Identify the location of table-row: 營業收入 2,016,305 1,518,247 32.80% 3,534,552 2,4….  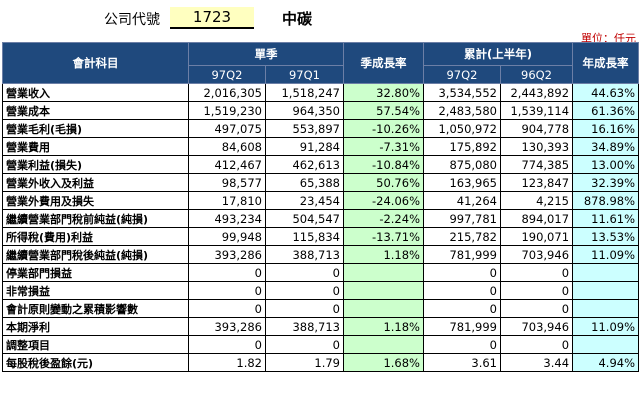
(321, 92).